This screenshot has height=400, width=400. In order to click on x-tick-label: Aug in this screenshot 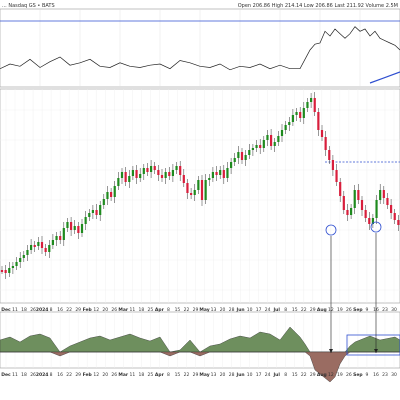, I will do `click(322, 310)`.